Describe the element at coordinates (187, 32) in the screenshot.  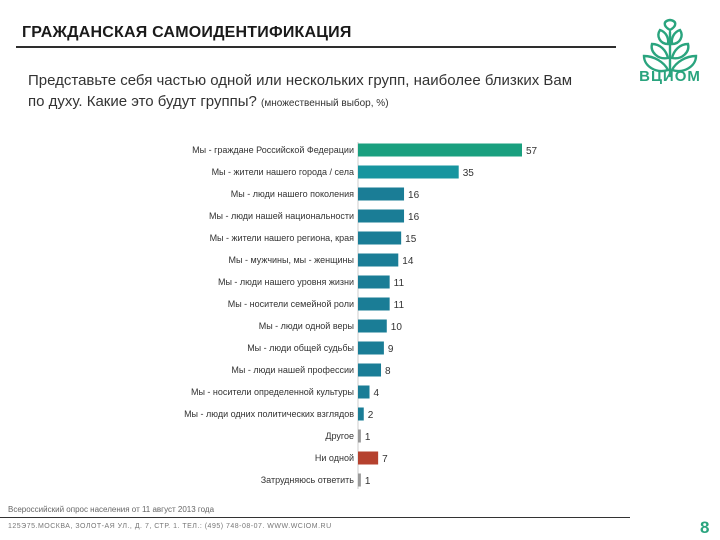
I see `page-title: ГРАЖДАНСКАЯ САМОИДЕНТИФИКАЦИЯ` at that location.